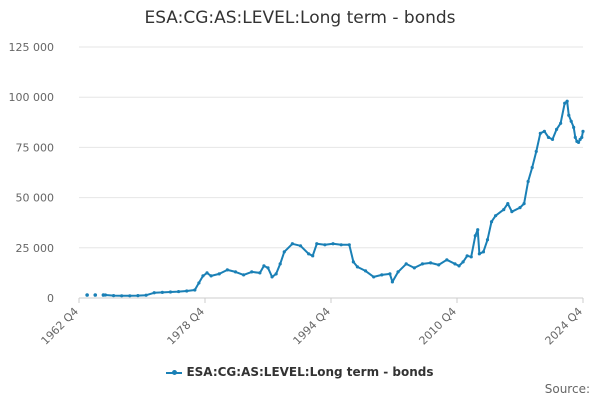 This screenshot has height=400, width=600. What do you see at coordinates (60, 326) in the screenshot?
I see `x-tick-label: 1962 Q4` at bounding box center [60, 326].